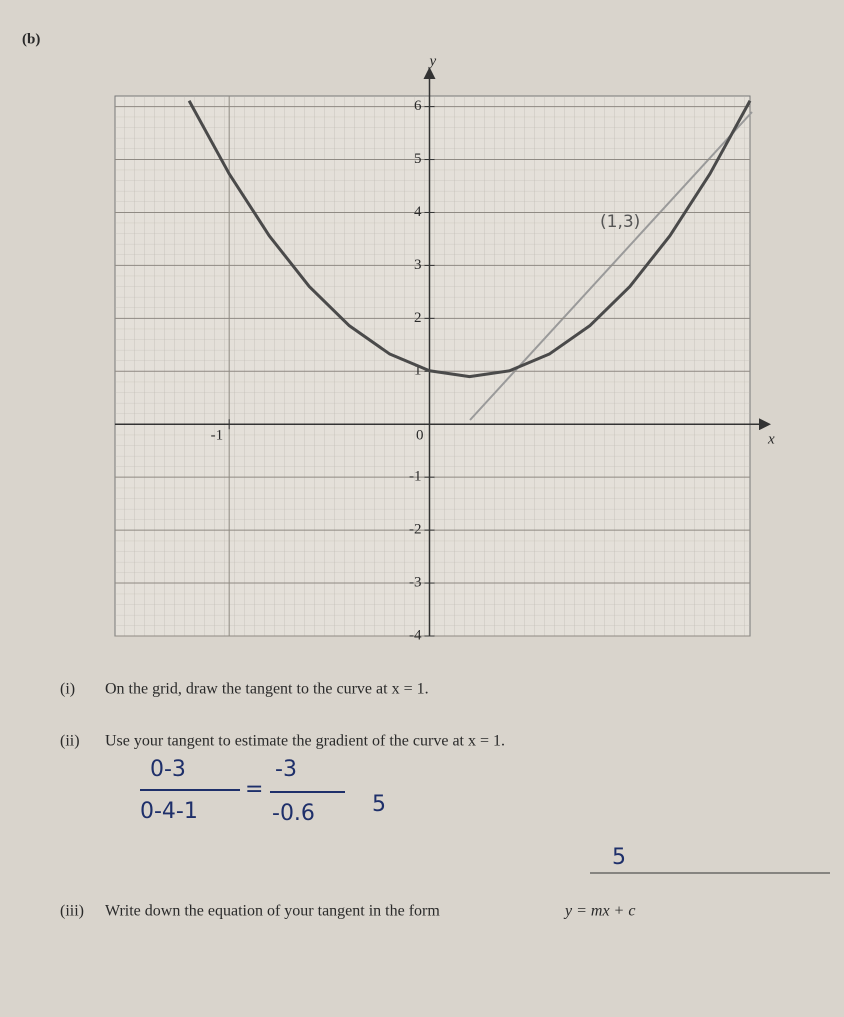 This screenshot has height=1017, width=844. Describe the element at coordinates (72, 911) in the screenshot. I see `question-number: (iii)` at that location.